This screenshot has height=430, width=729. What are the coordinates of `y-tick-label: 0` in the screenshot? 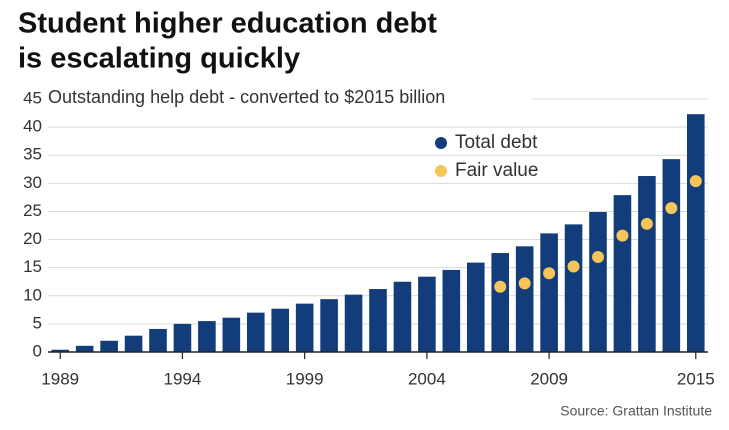 It's located at (37, 350).